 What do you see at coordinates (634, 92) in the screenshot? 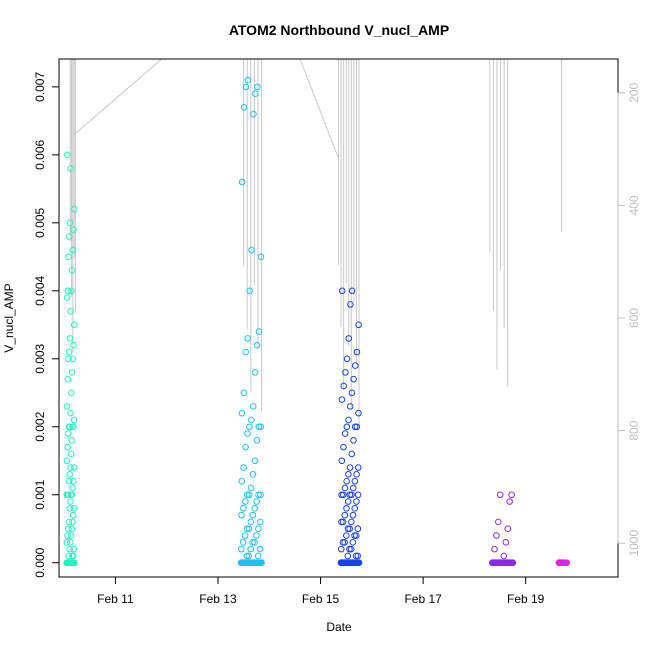
I see `y2-tick-label: 200` at bounding box center [634, 92].